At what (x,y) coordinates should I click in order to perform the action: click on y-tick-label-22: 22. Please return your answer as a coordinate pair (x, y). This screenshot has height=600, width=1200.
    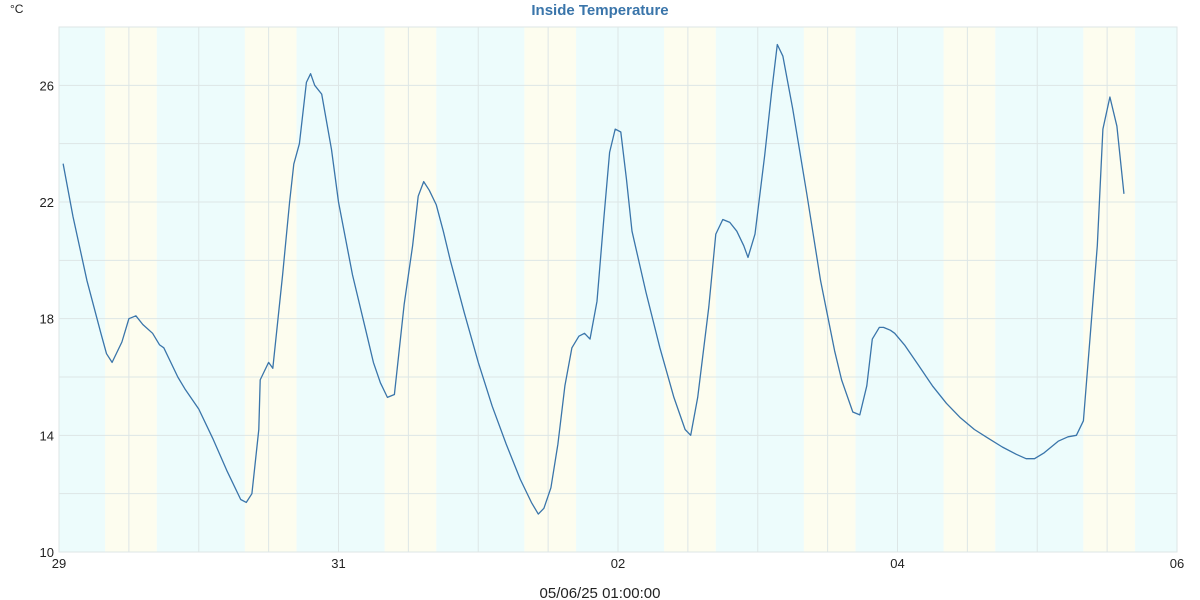
    Looking at the image, I should click on (47, 202).